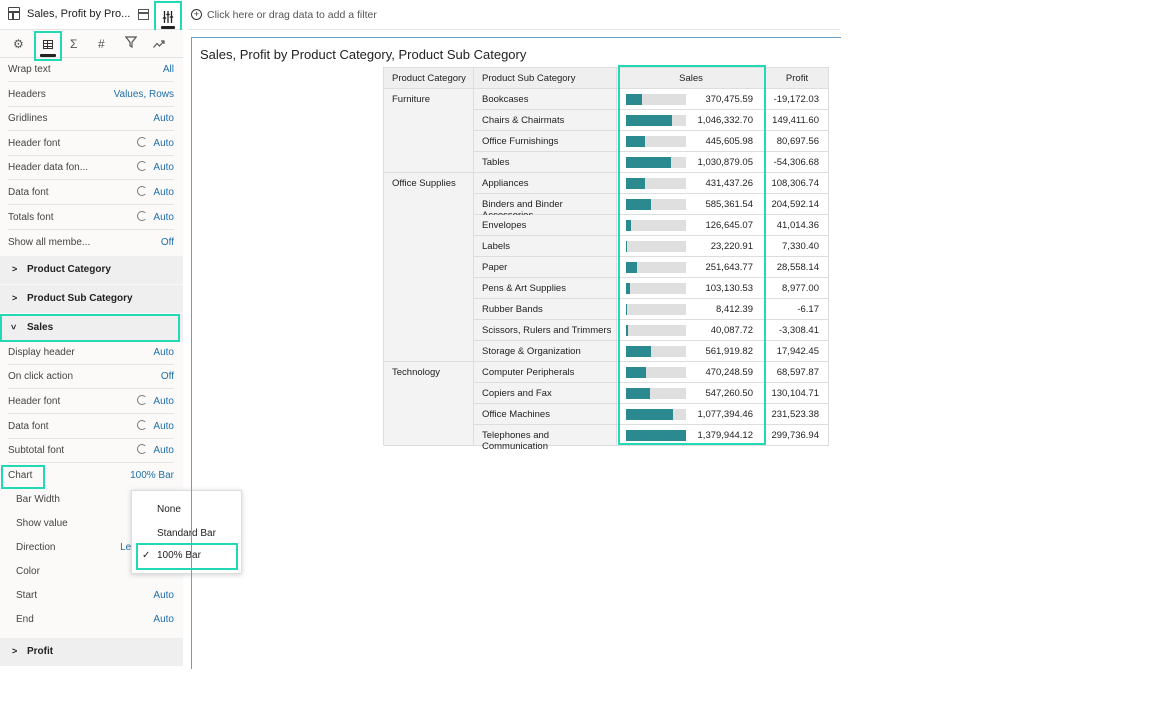  What do you see at coordinates (127, 547) in the screenshot?
I see `prop-value: Lef` at bounding box center [127, 547].